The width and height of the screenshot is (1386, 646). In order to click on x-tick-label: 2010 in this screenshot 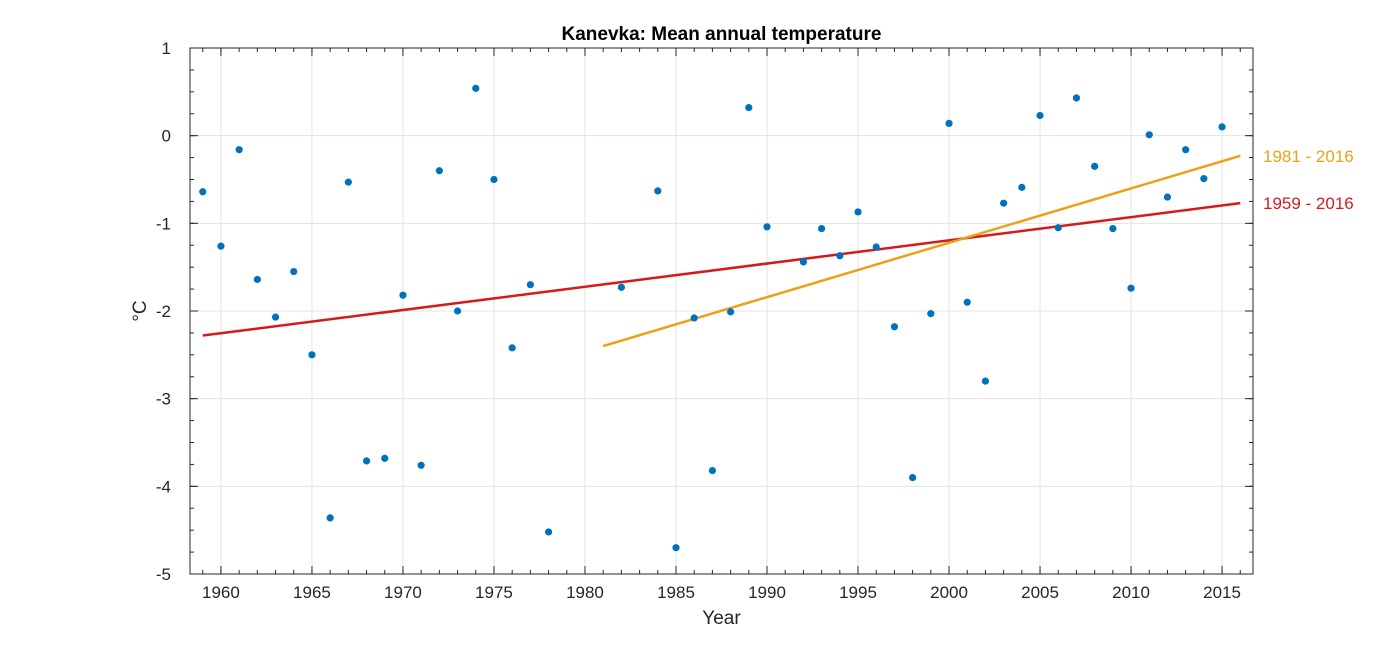, I will do `click(1131, 592)`.